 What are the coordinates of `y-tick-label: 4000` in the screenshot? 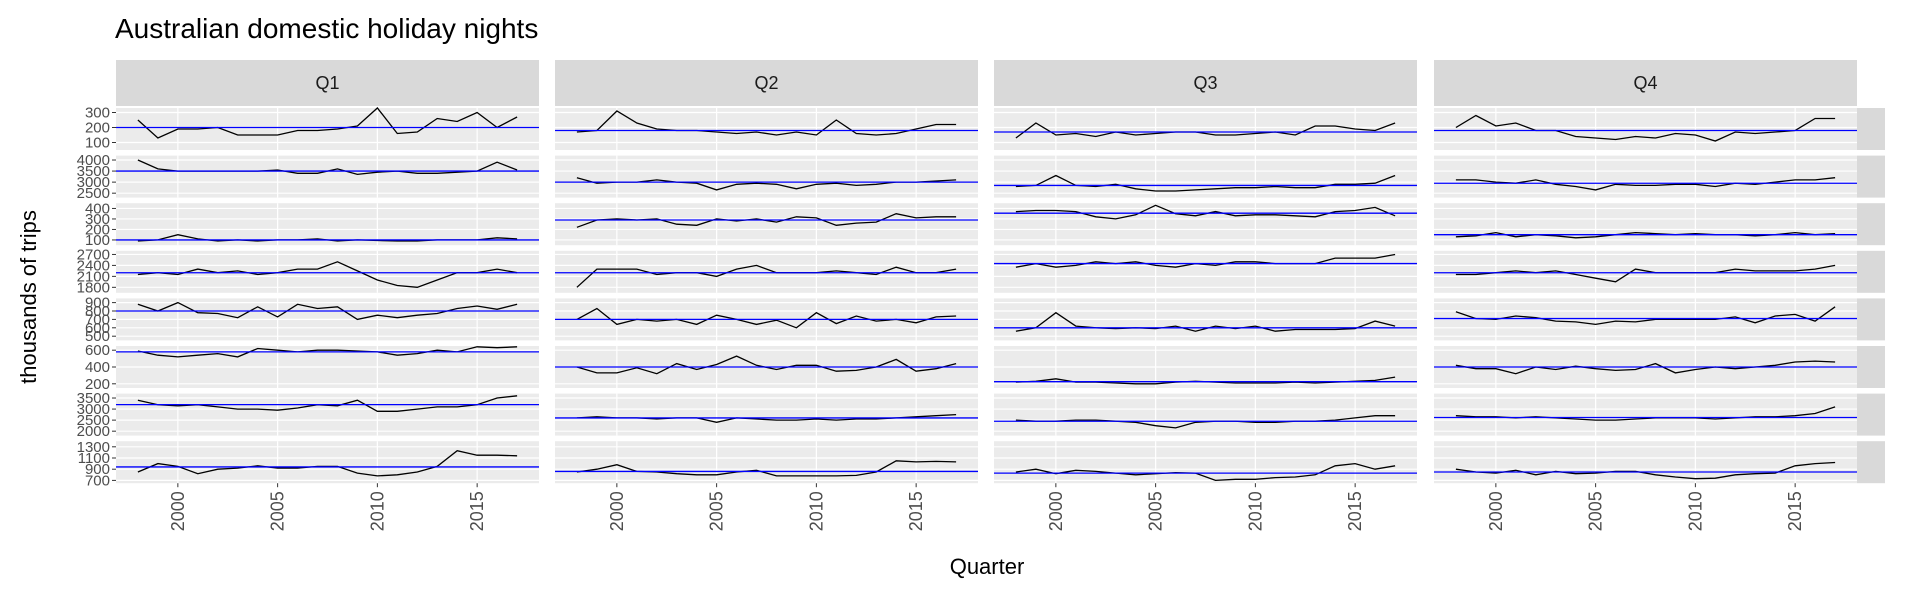 It's located at (93, 160).